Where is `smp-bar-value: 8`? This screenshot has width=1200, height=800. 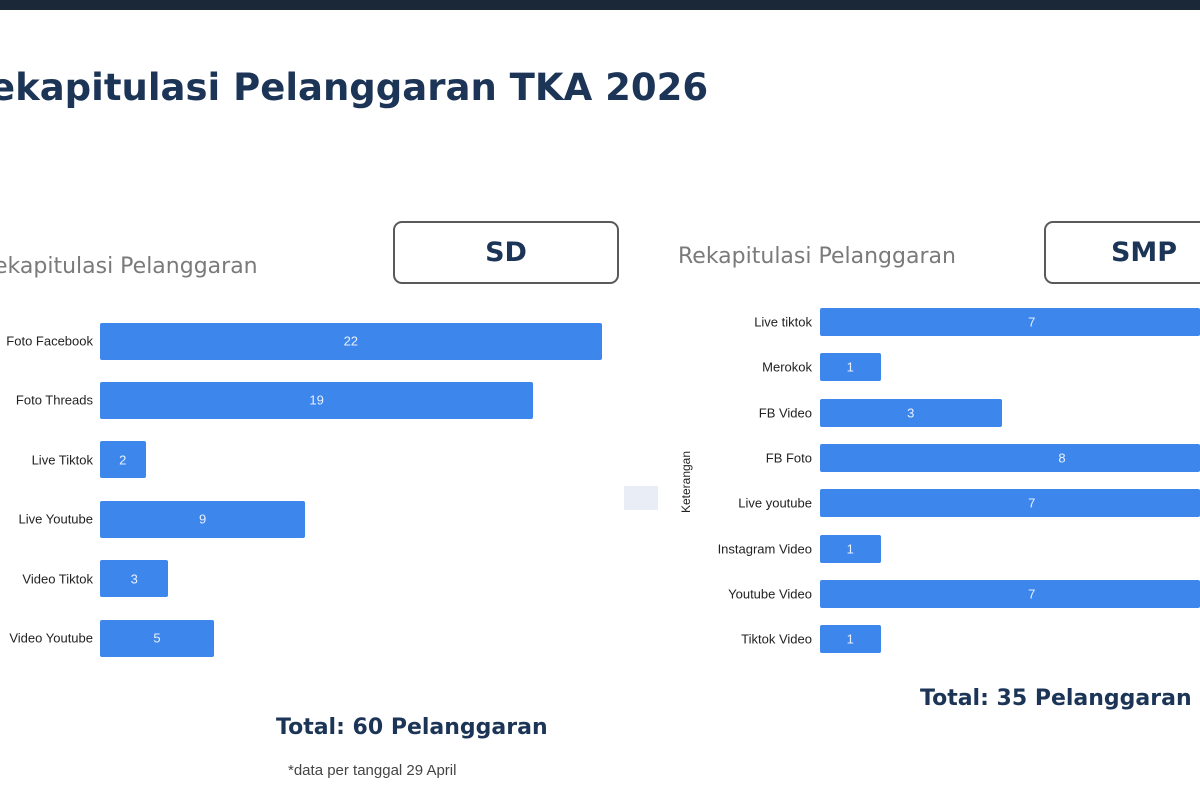 smp-bar-value: 8 is located at coordinates (1062, 458).